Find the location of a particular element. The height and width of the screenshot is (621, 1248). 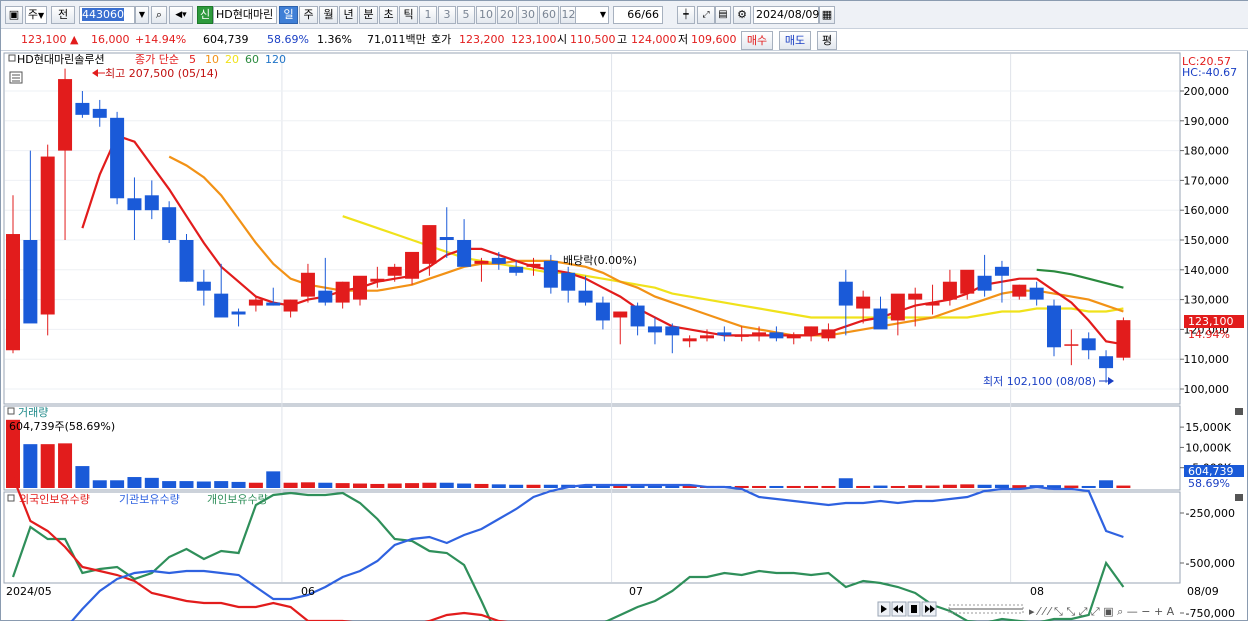

code-dropdown-icon: ▼ is located at coordinates (142, 15).